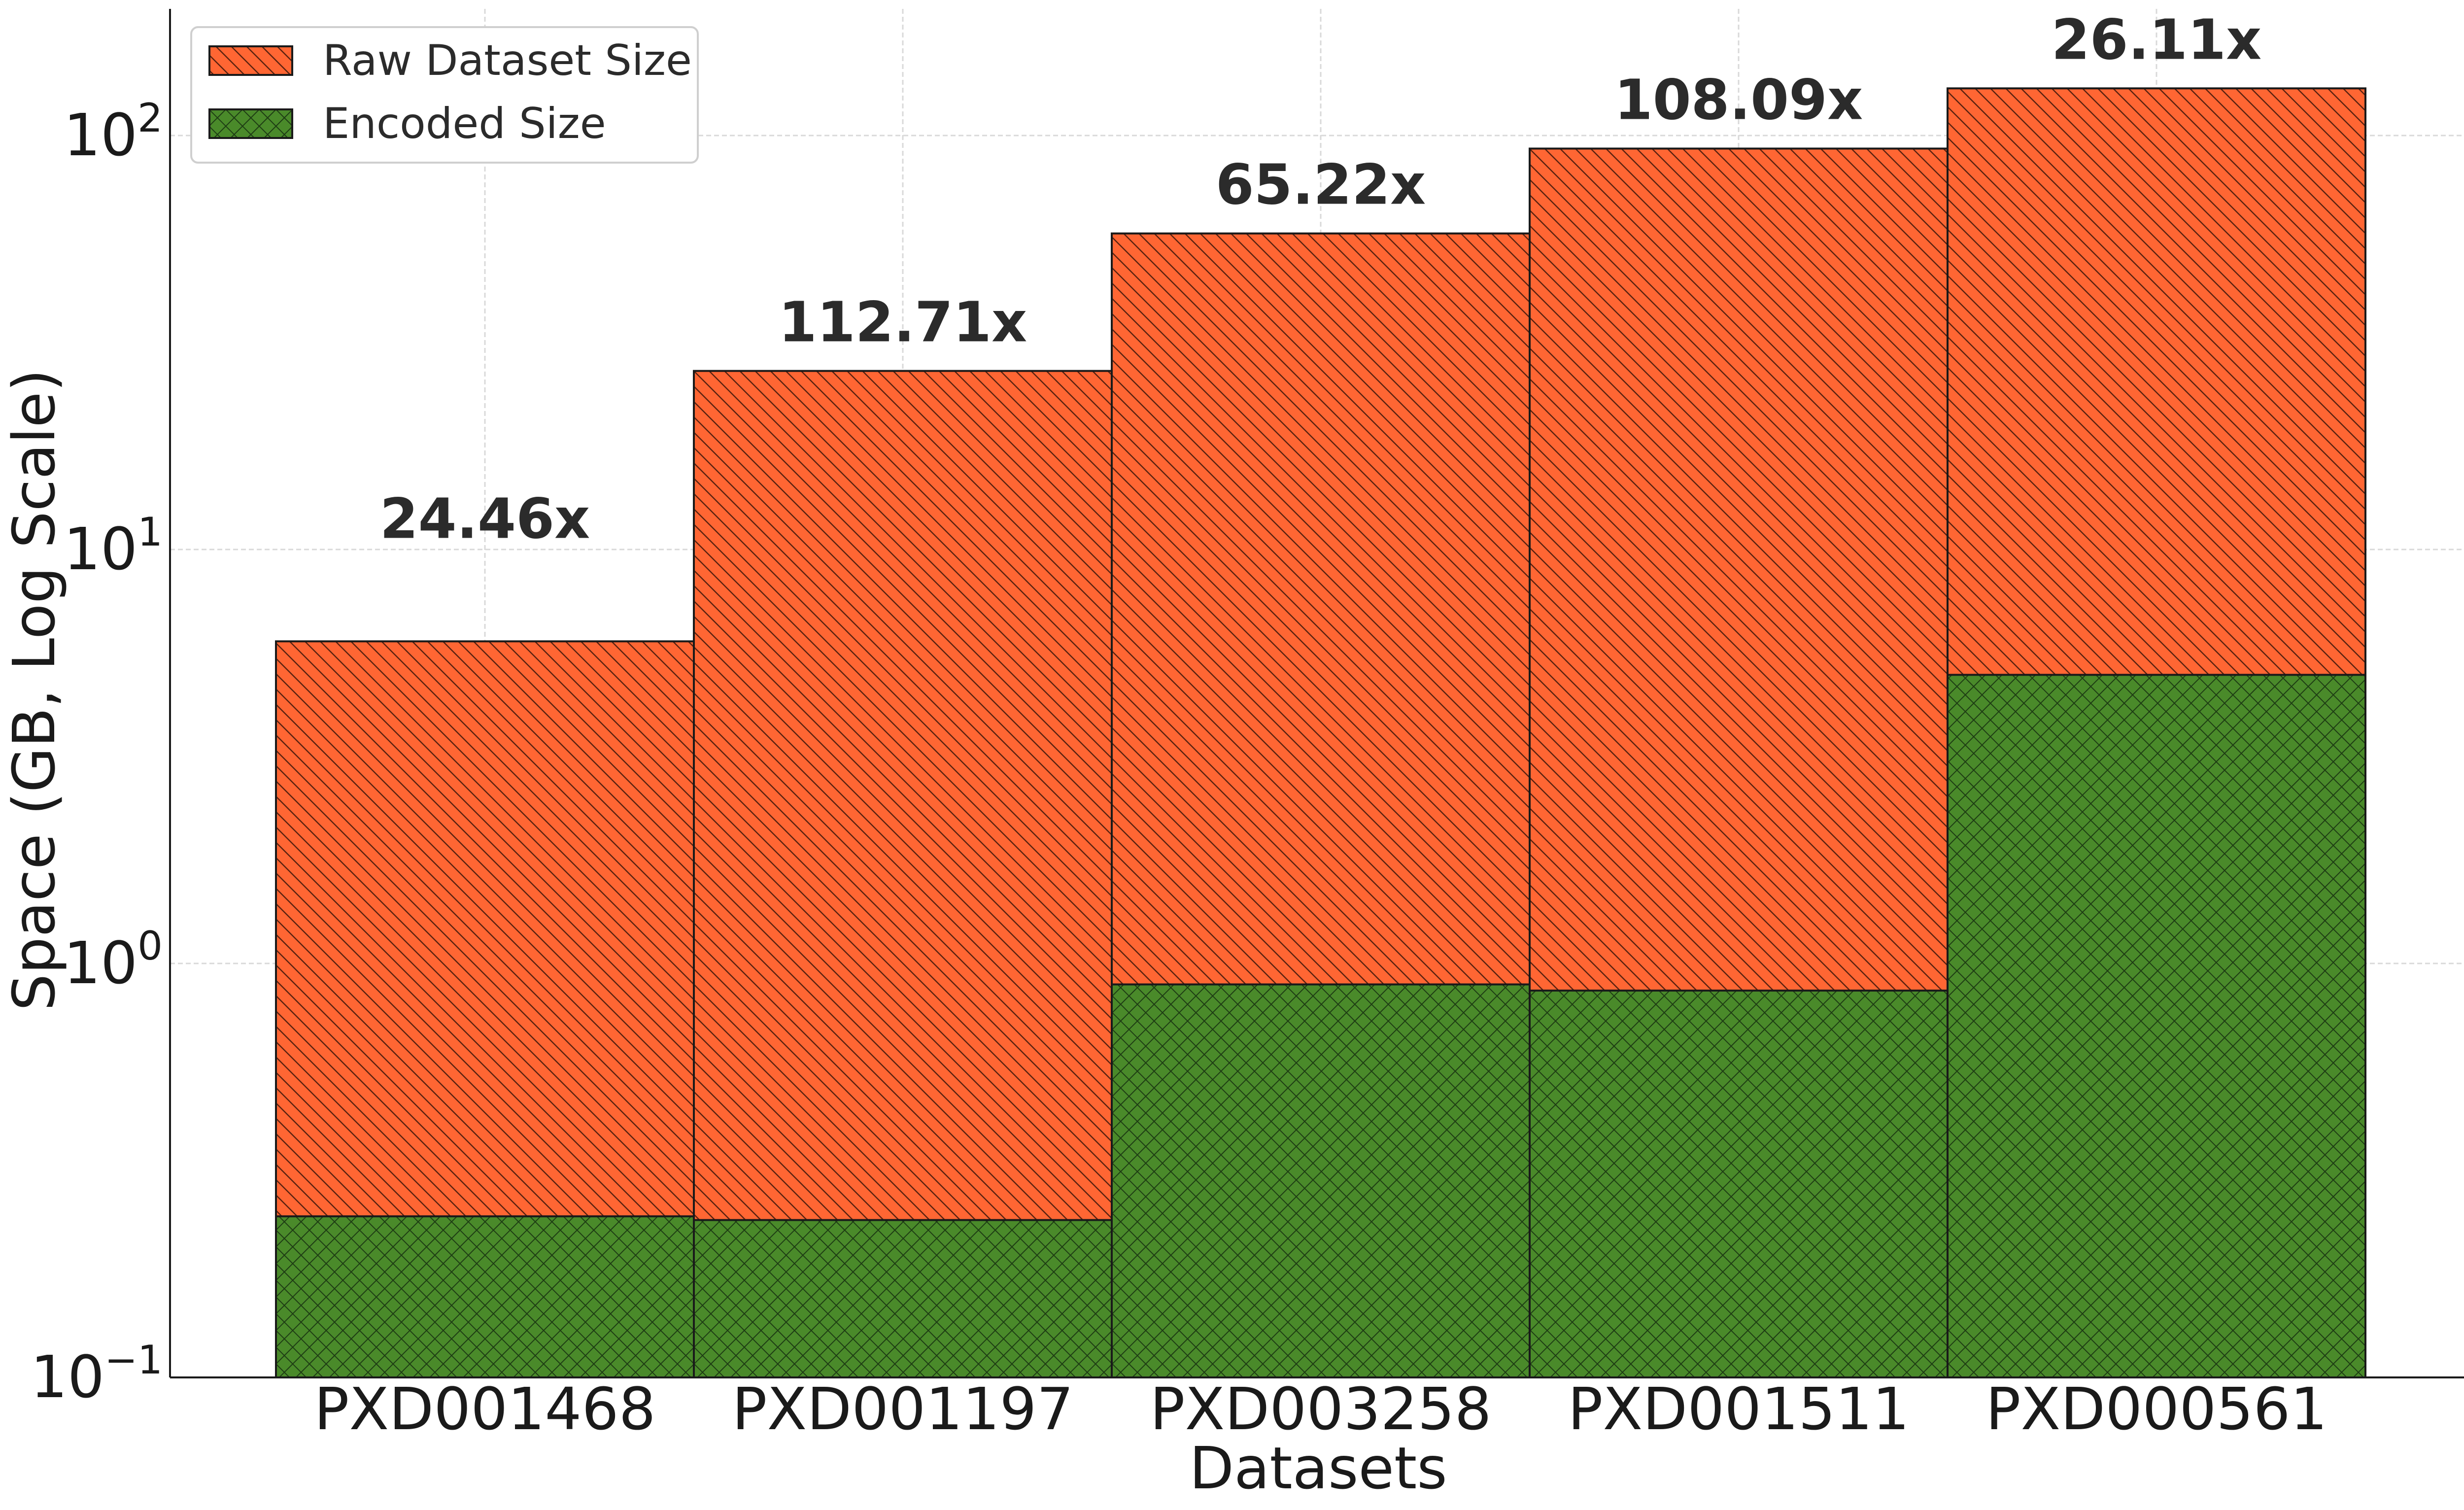  I want to click on compression-ratio-label: 108.09x, so click(1738, 100).